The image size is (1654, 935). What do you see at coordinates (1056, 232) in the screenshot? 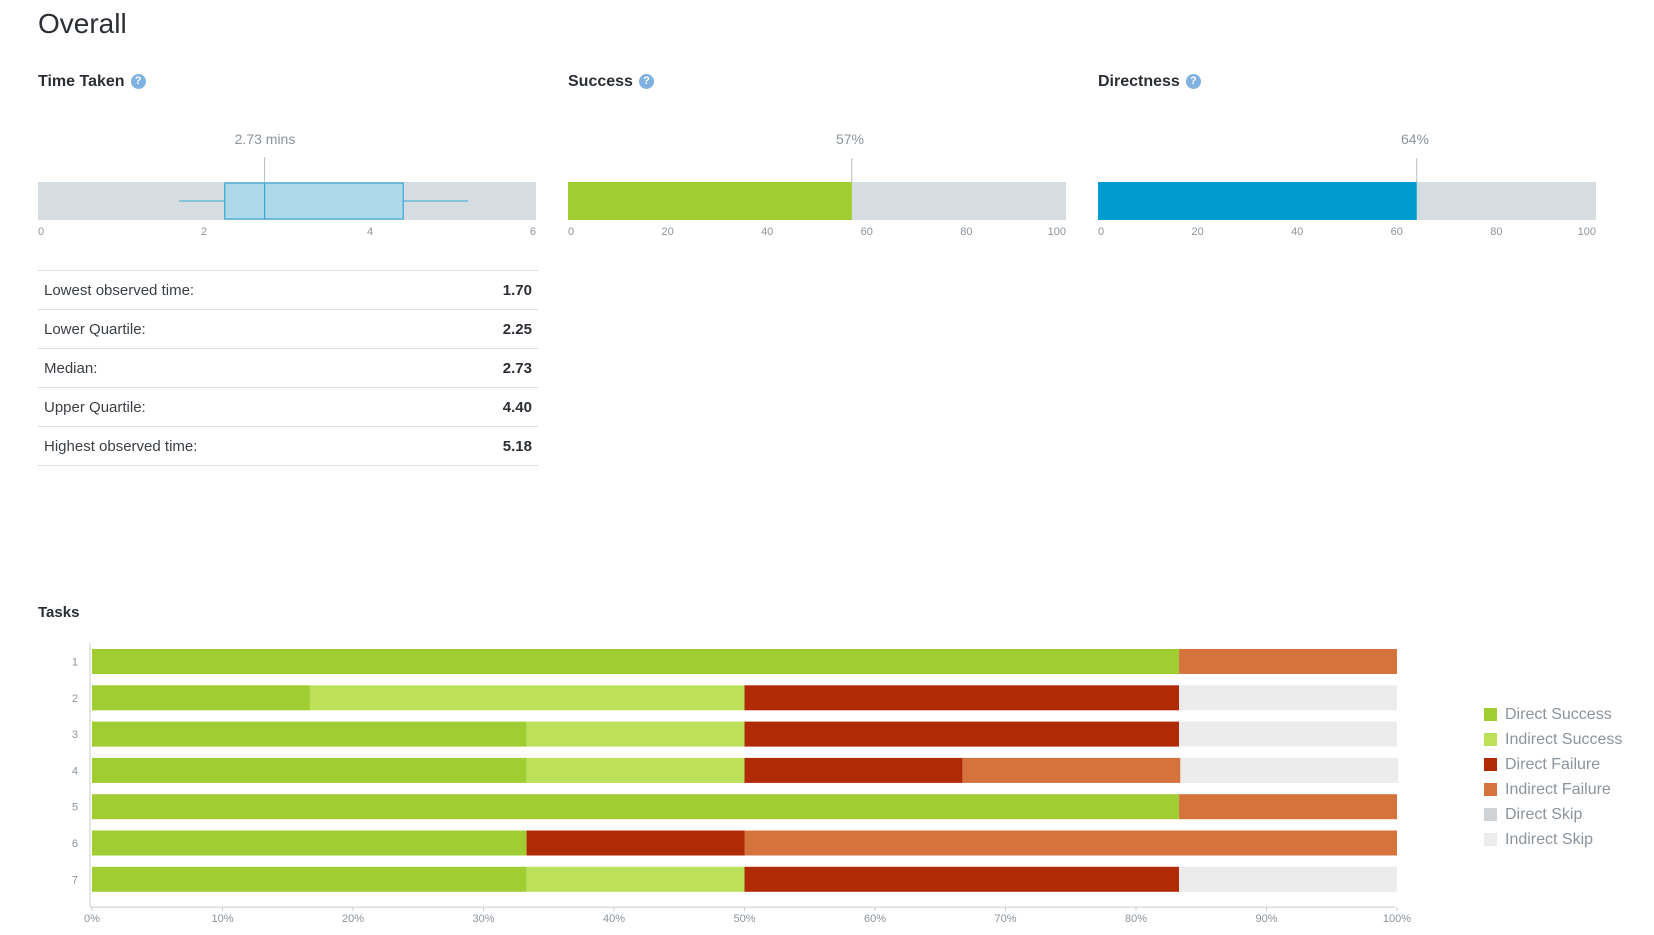
I see `tick-label: 100` at bounding box center [1056, 232].